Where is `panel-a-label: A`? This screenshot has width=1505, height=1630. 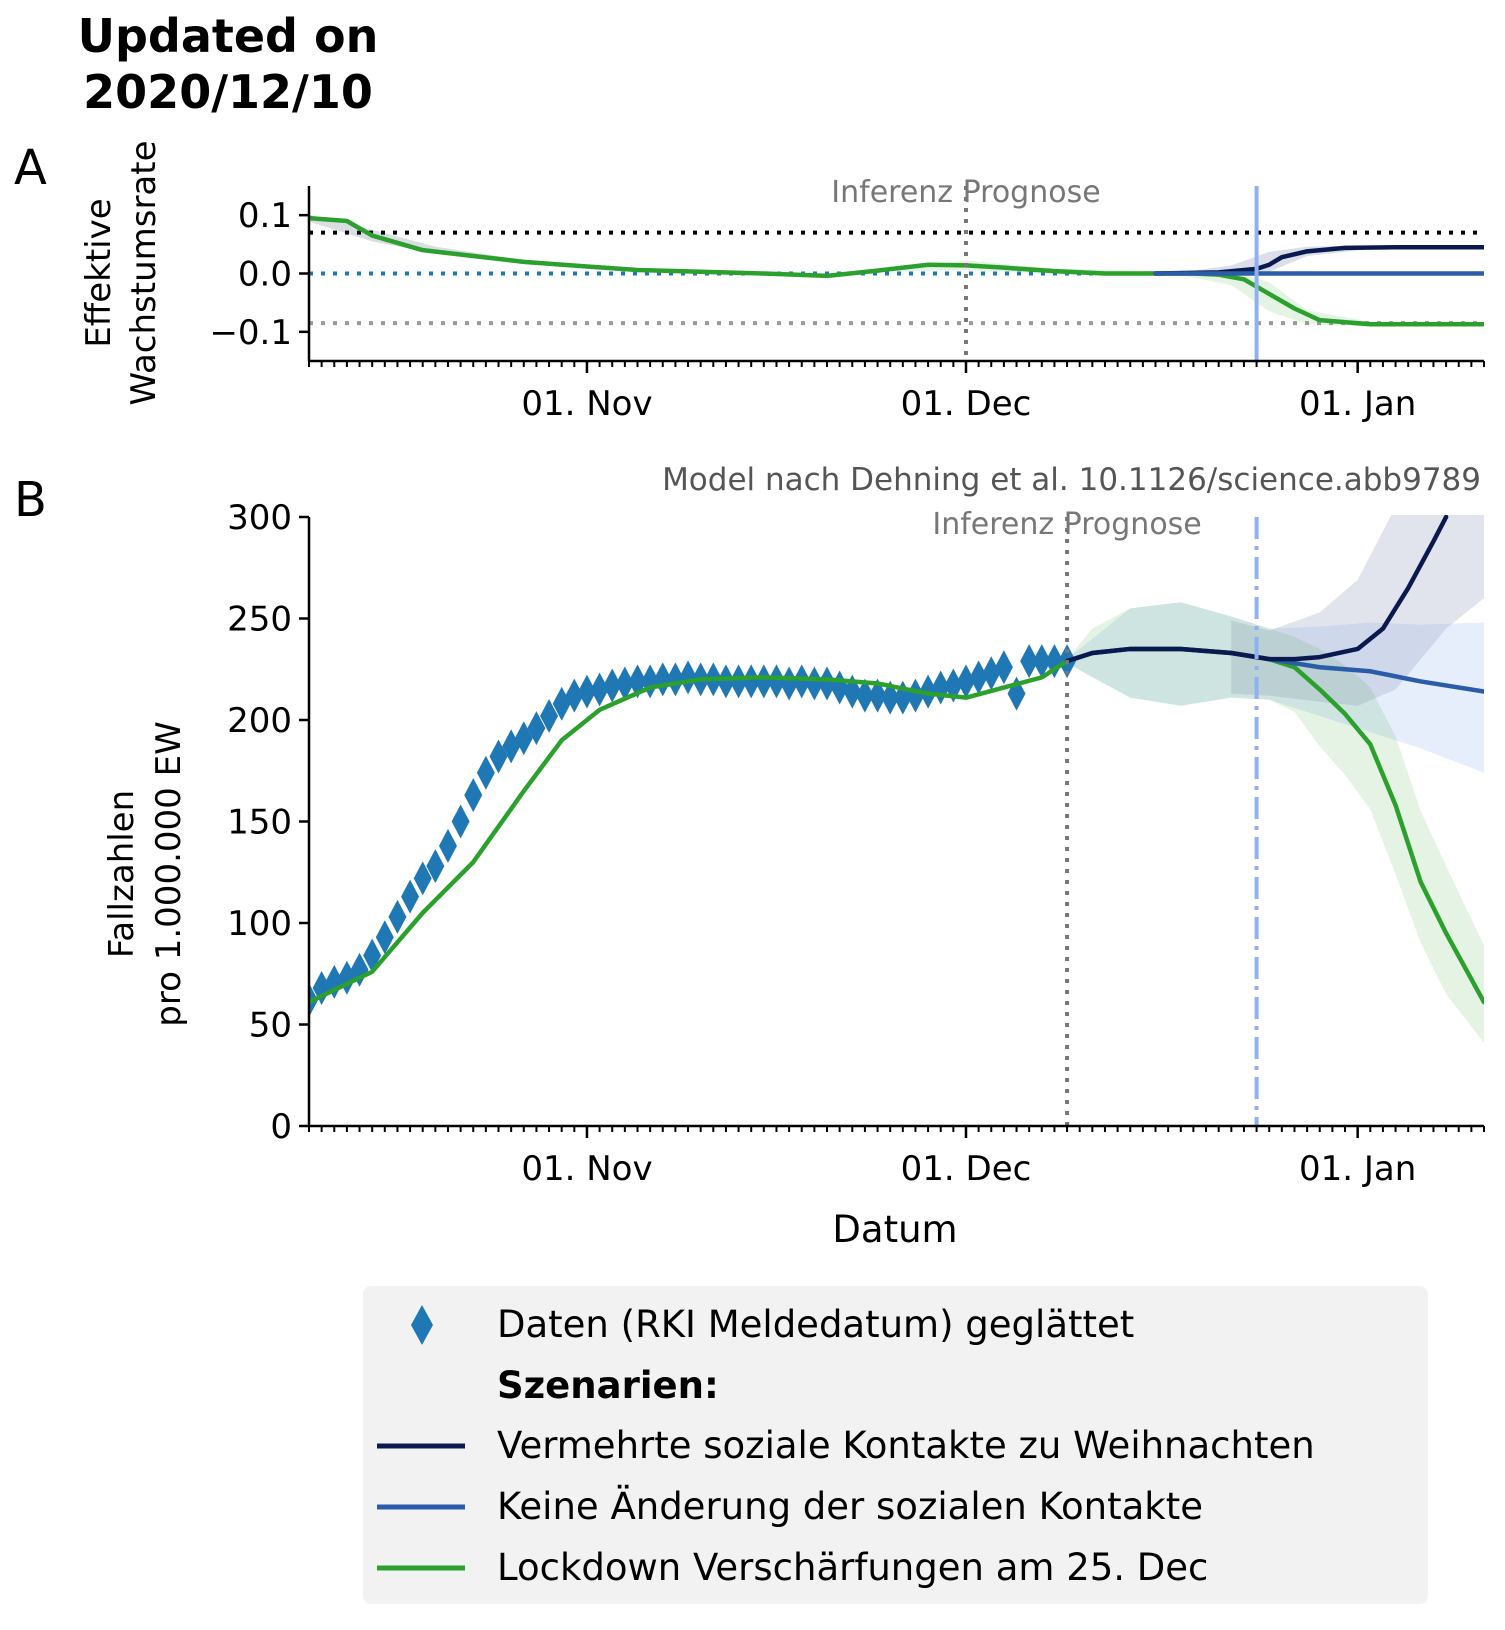 panel-a-label: A is located at coordinates (30, 168).